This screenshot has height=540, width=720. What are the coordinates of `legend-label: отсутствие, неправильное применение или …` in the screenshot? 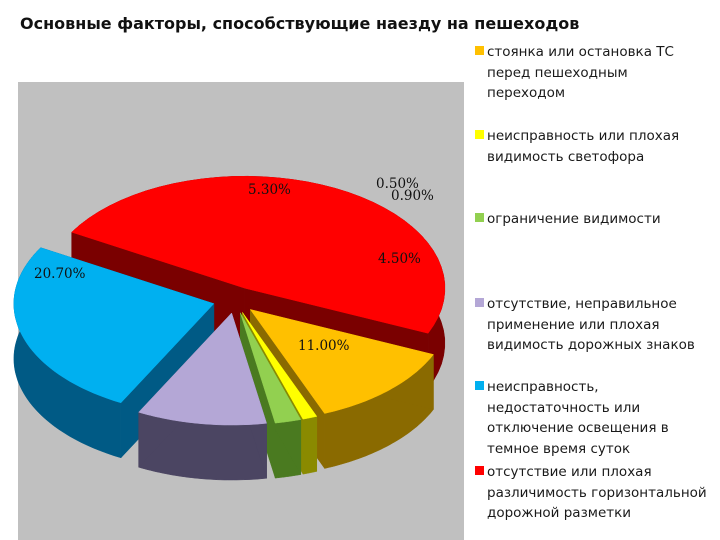 It's located at (591, 324).